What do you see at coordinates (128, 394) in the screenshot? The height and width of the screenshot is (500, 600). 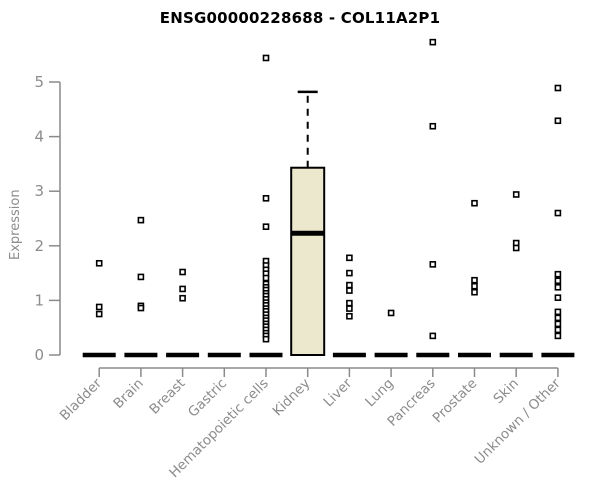 I see `x-category-label: Brain` at bounding box center [128, 394].